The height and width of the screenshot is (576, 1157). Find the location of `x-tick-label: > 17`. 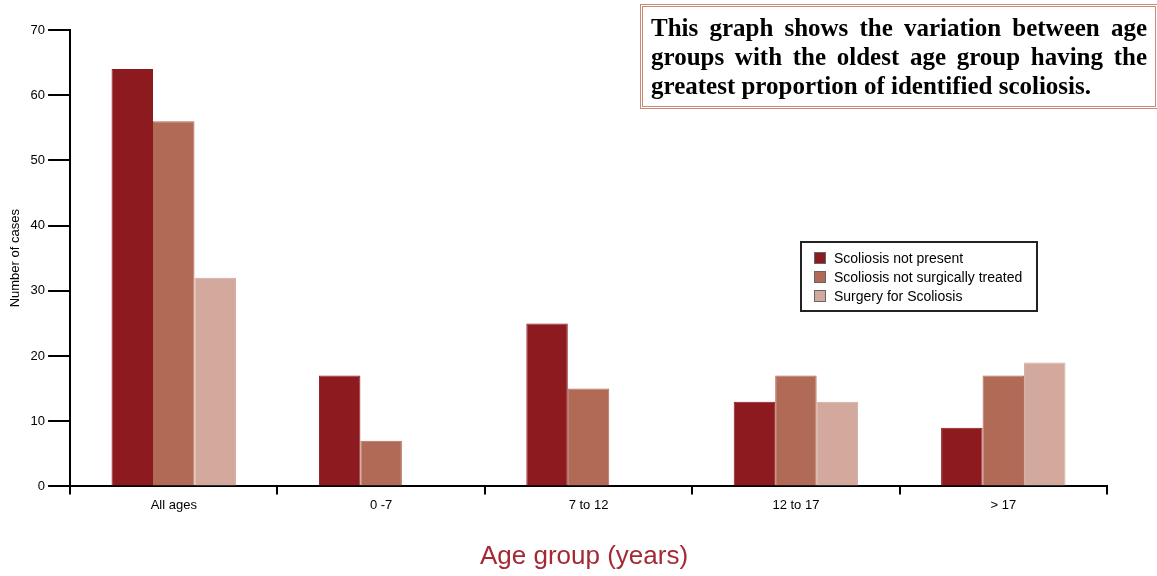

x-tick-label: > 17 is located at coordinates (1003, 504).